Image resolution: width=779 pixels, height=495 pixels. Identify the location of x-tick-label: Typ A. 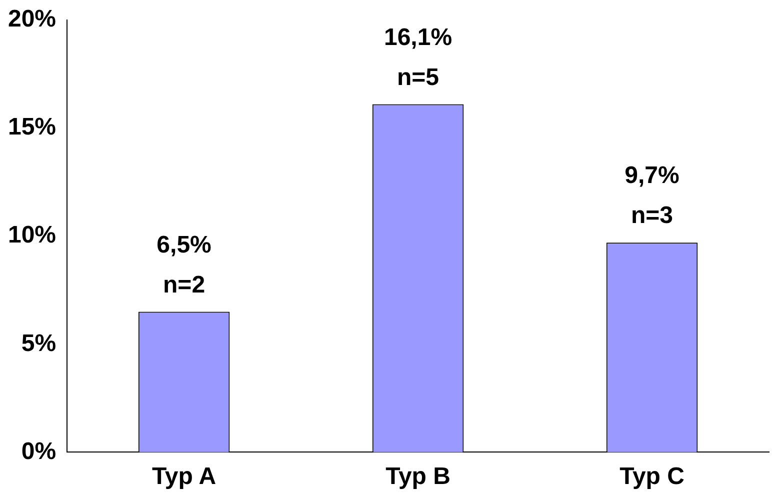
(184, 476).